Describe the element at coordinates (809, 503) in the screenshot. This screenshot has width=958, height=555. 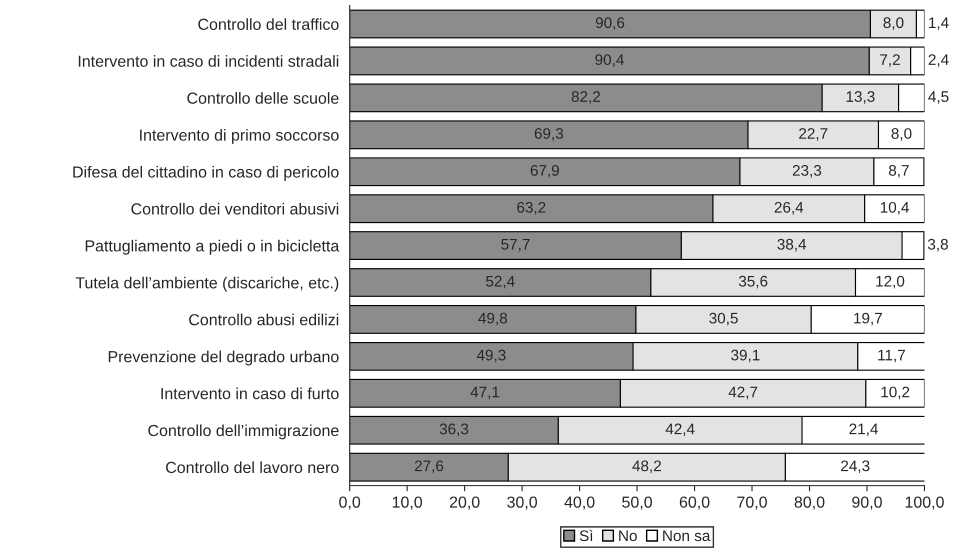
I see `x-tick-label: 80,0` at that location.